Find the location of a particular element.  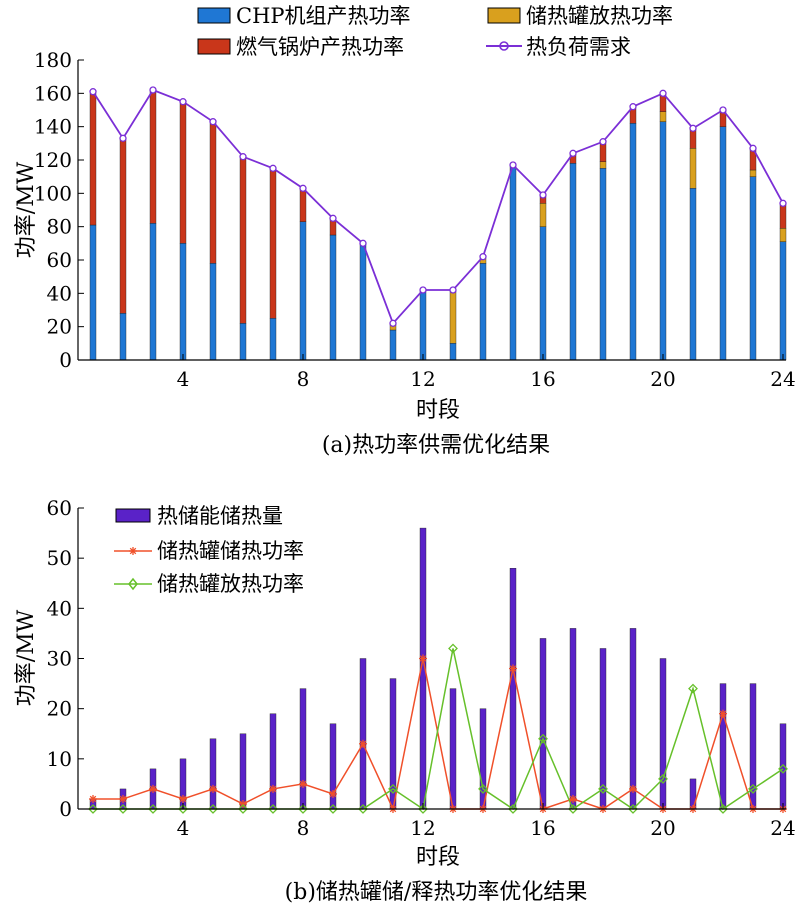

chart-a-ylabel: 功率/MW is located at coordinates (26, 209).